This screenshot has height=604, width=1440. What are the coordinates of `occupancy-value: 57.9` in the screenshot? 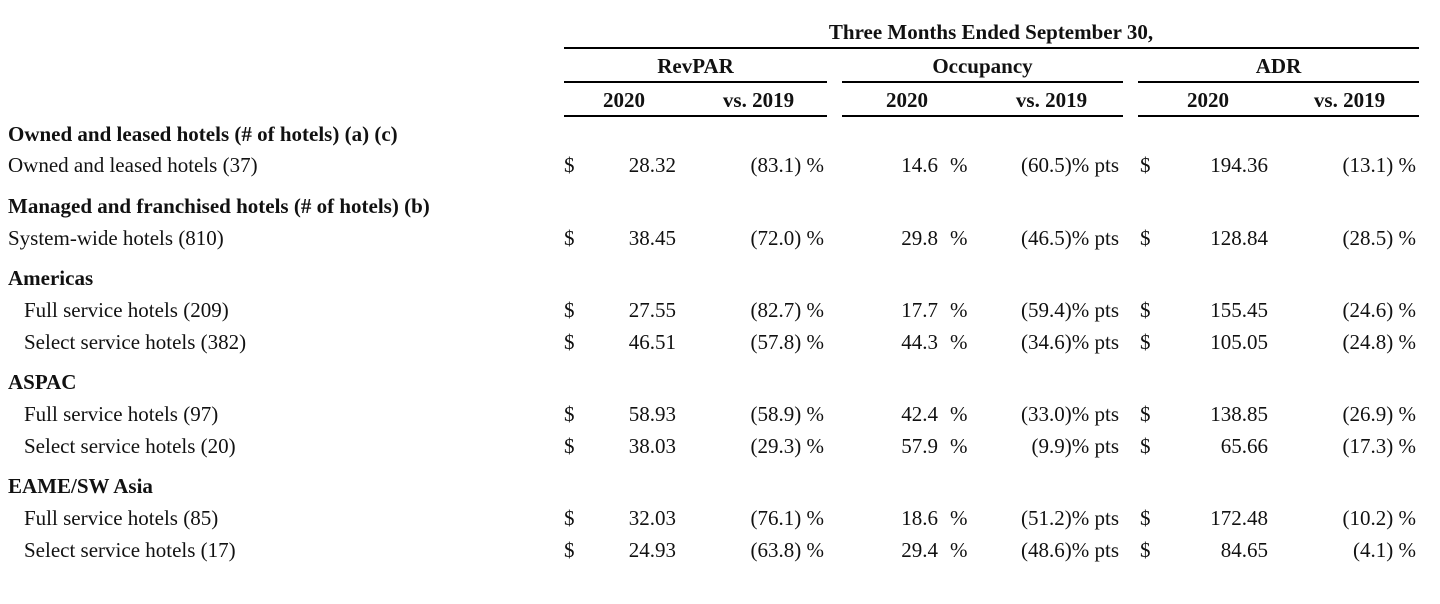 It's located at (919, 446).